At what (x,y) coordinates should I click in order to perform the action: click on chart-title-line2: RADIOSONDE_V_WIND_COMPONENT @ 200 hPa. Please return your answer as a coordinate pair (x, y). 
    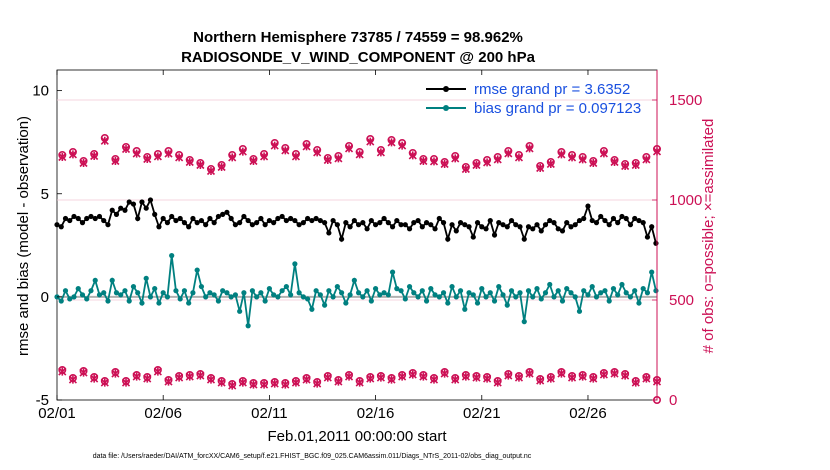
    Looking at the image, I should click on (358, 57).